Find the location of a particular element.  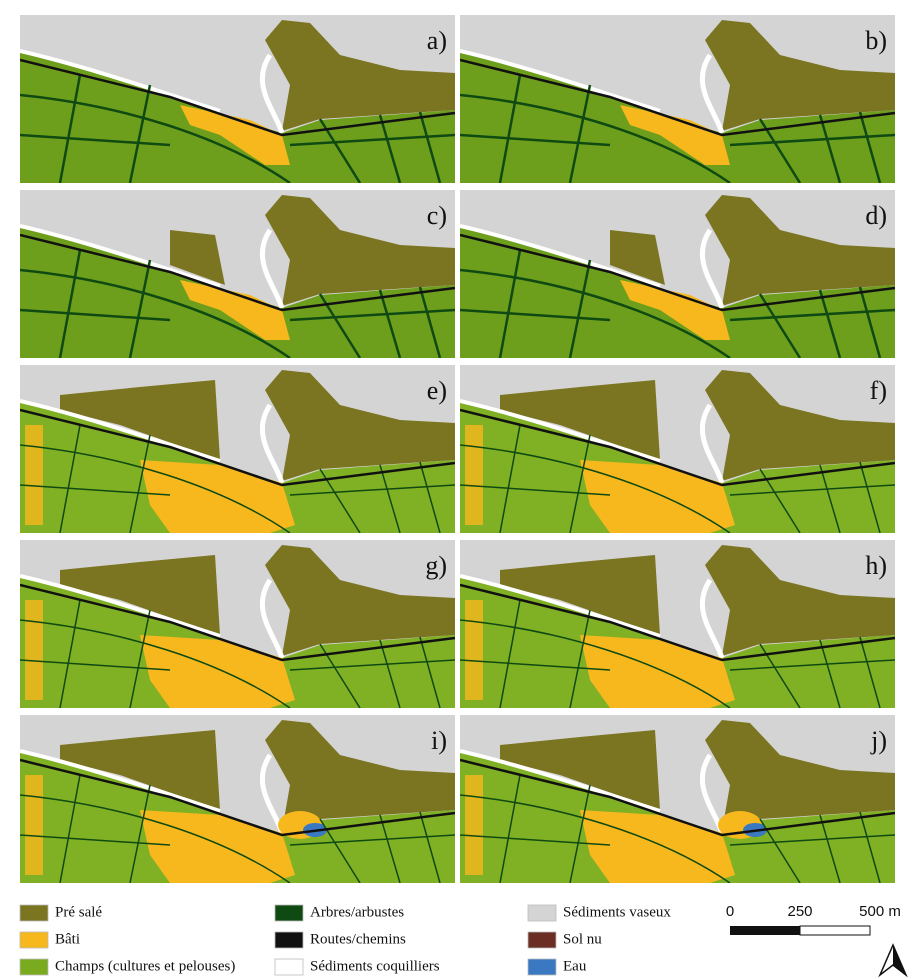

legend-text: Pré salé is located at coordinates (78, 912).